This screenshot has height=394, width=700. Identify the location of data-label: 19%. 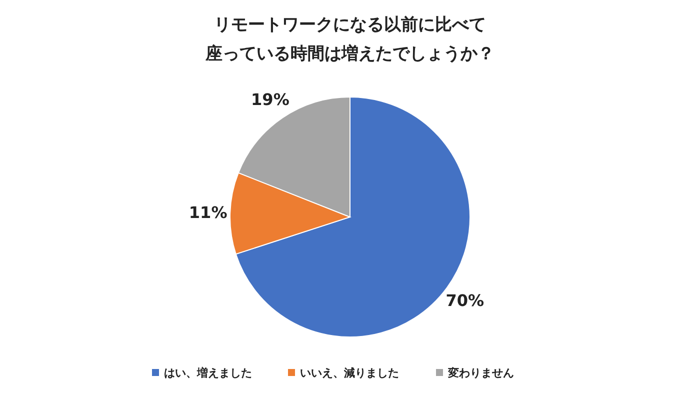
(270, 100).